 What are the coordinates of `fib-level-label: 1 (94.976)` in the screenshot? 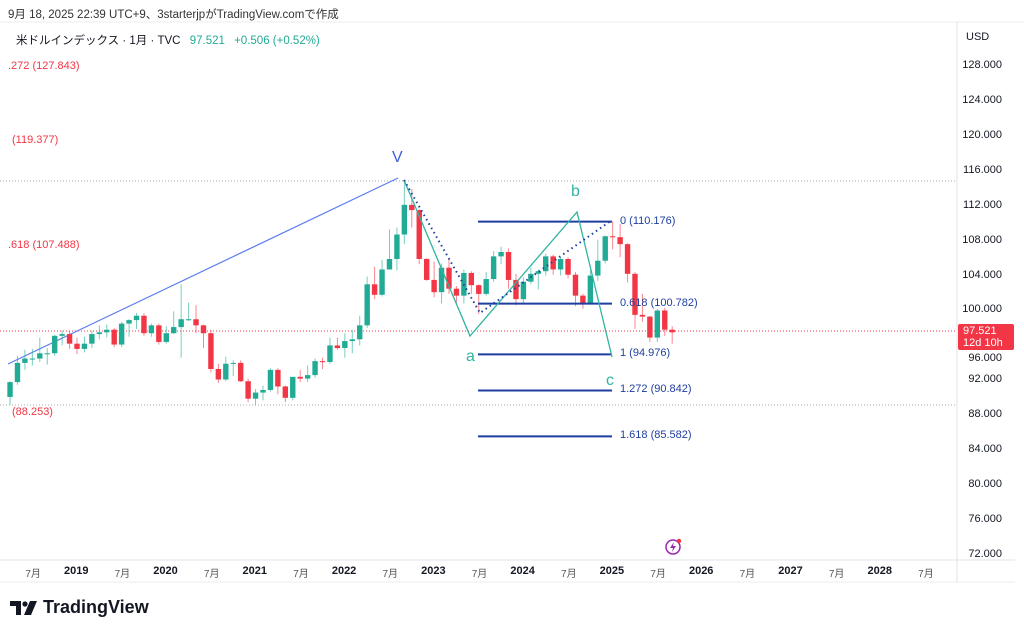 It's located at (645, 353).